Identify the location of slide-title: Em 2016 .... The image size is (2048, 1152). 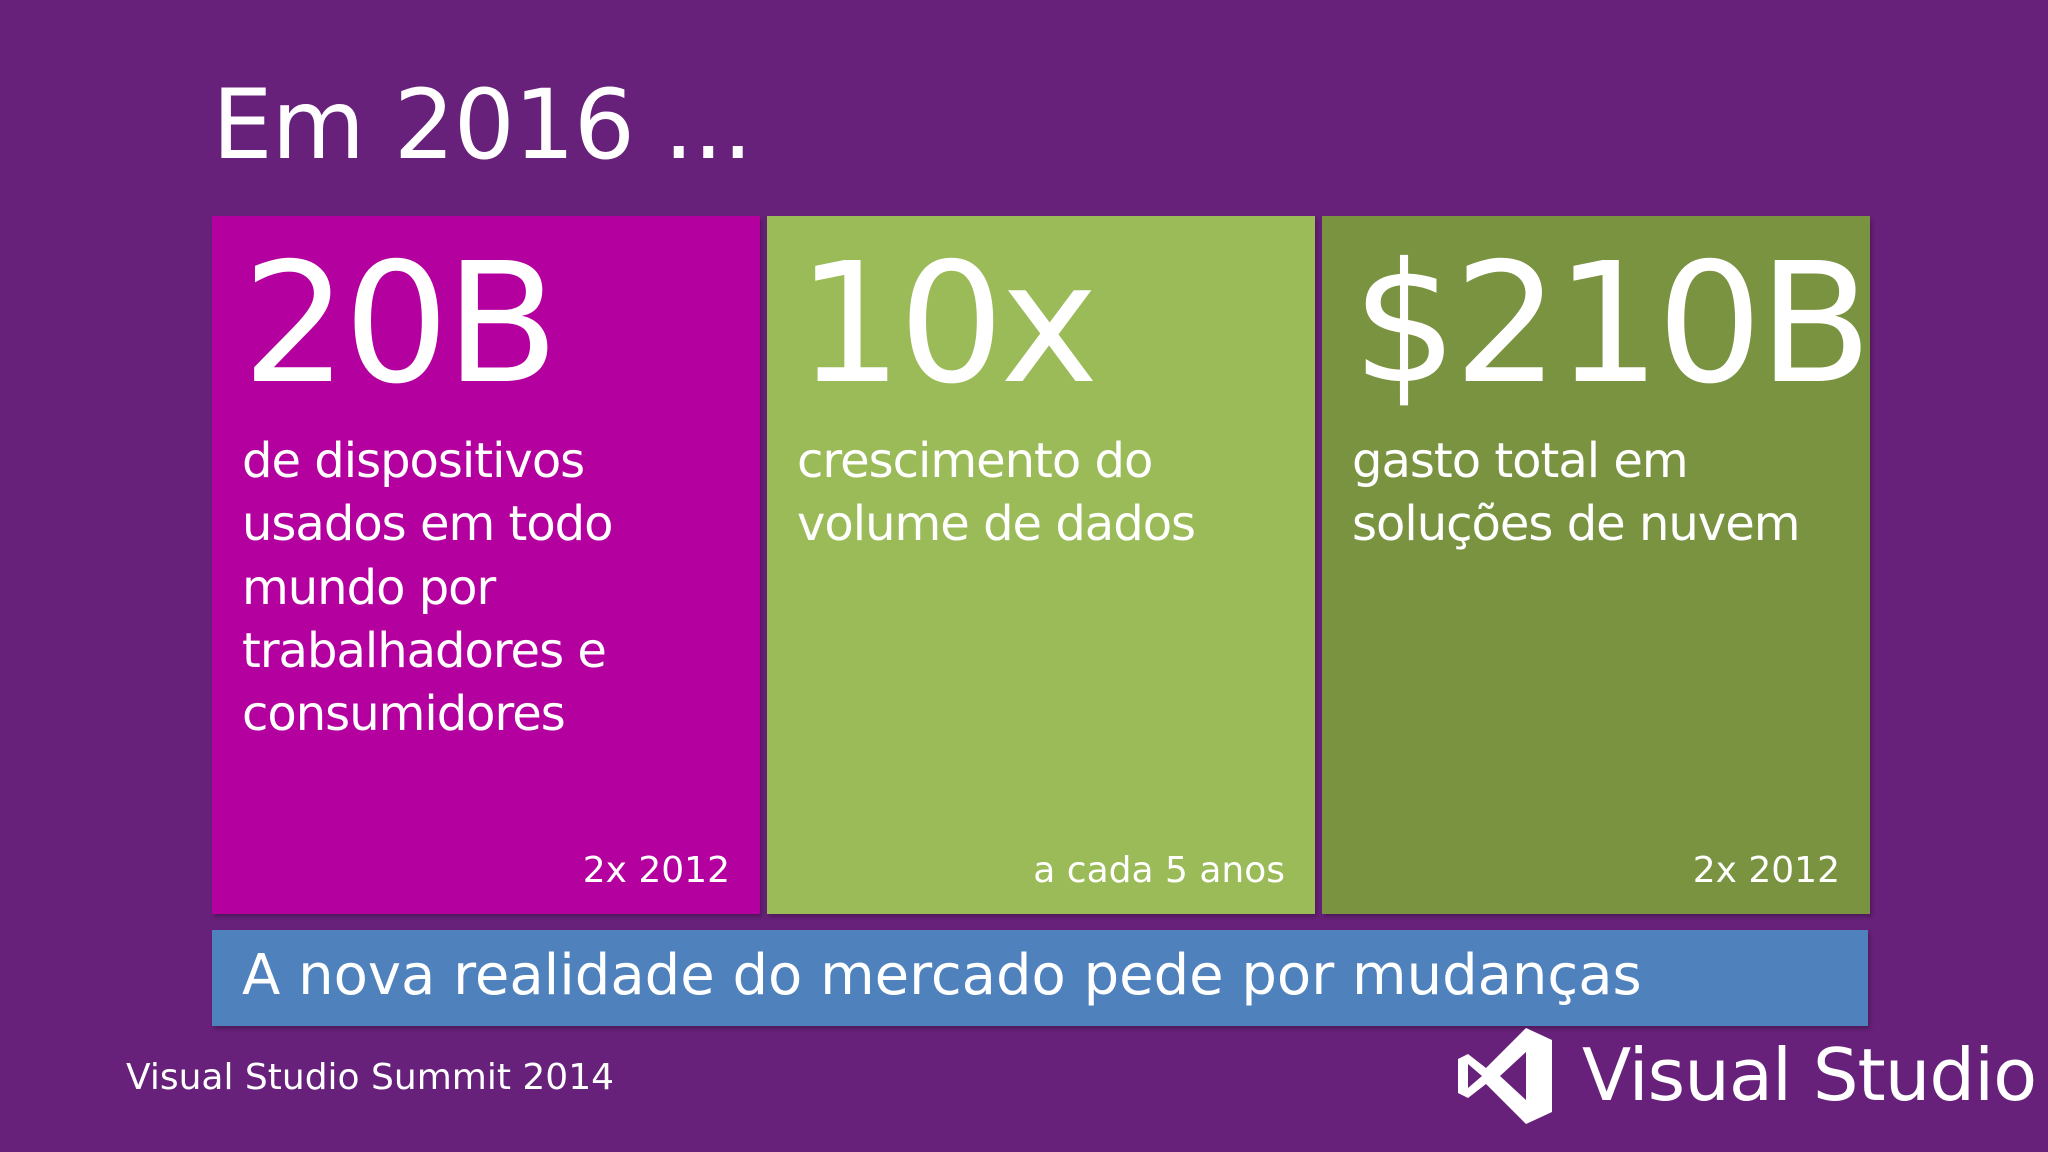
(482, 125).